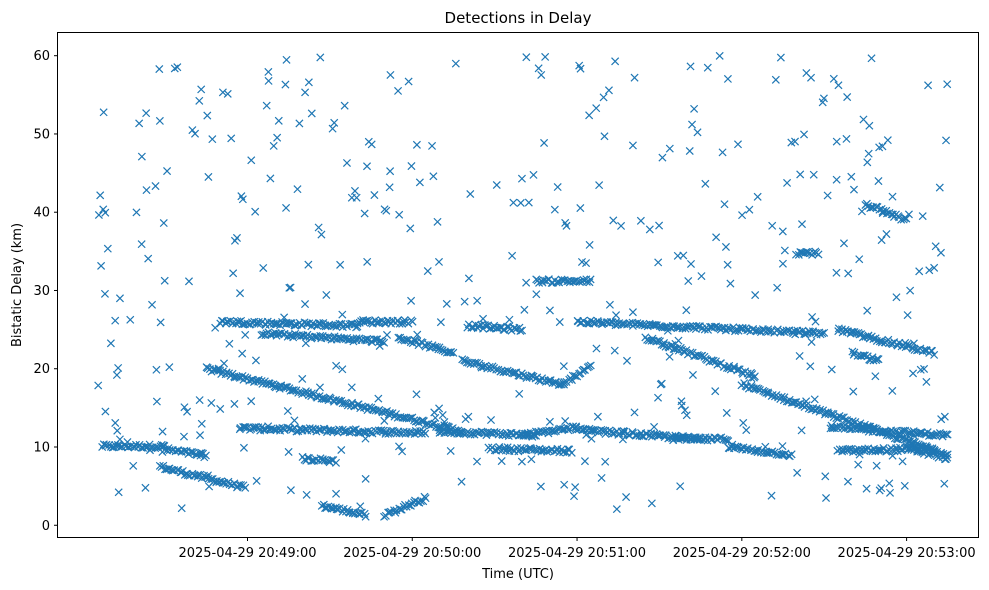  What do you see at coordinates (45, 291) in the screenshot?
I see `y-axis-ticks: 0 10 20 30 40 50 60` at bounding box center [45, 291].